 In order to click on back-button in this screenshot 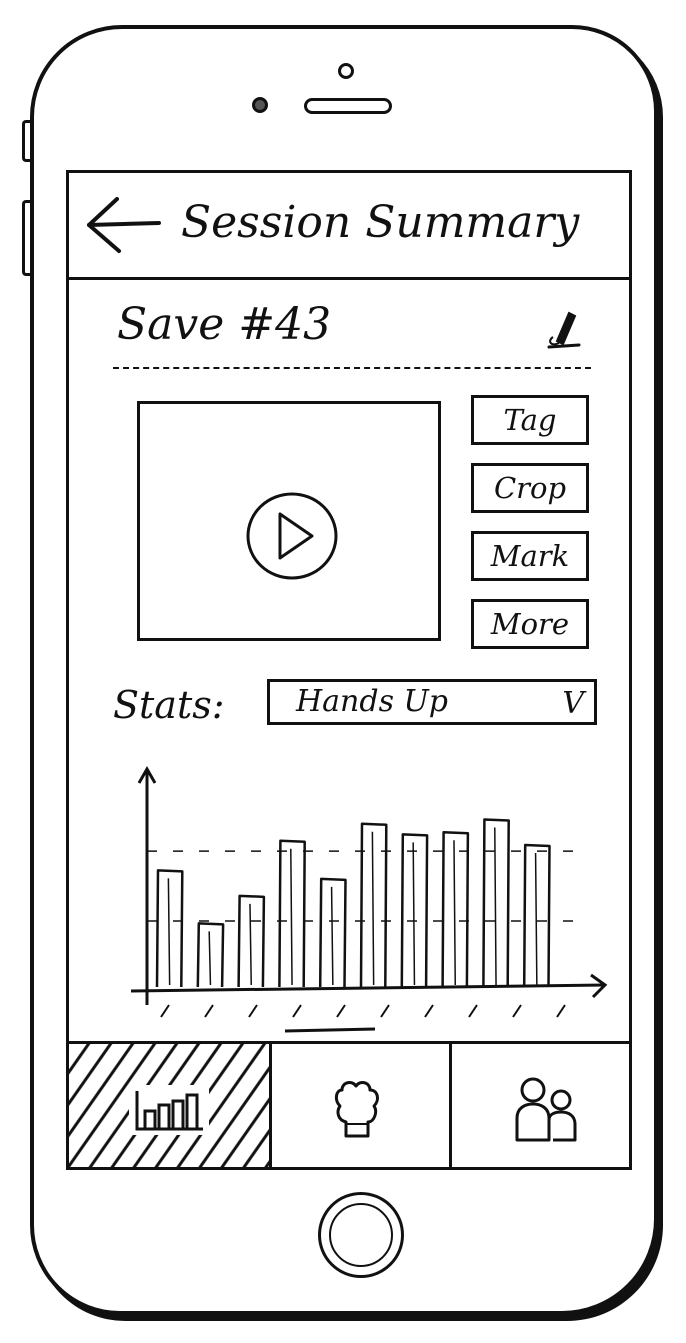, I will do `click(123, 225)`.